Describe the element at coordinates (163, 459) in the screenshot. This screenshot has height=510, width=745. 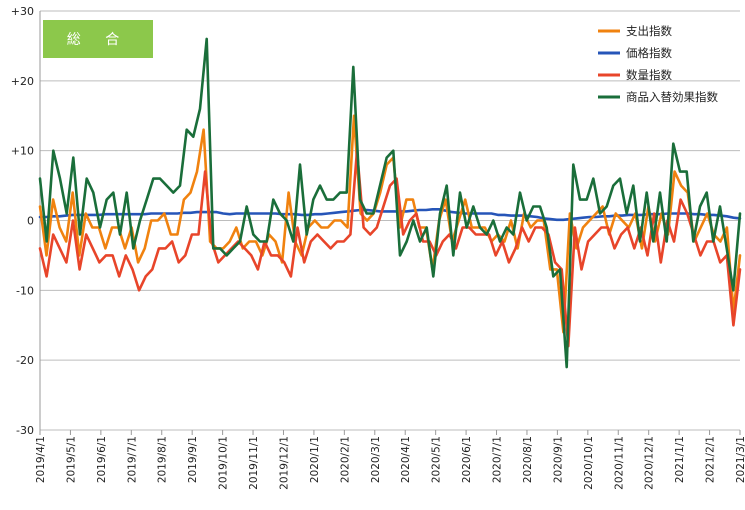
I see `x-tick-label: 2019/8/1` at that location.